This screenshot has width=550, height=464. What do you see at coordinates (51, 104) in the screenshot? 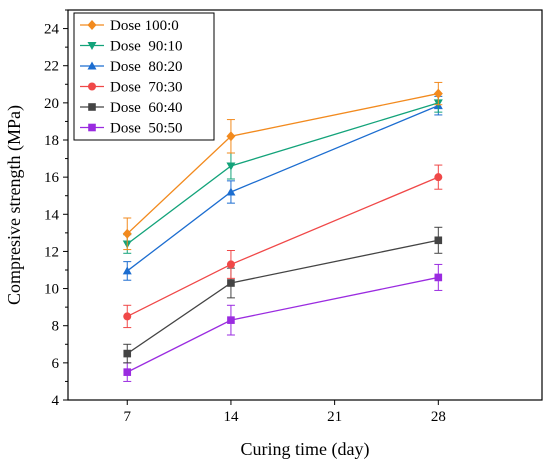
I see `y-tick-label: 20` at bounding box center [51, 104].